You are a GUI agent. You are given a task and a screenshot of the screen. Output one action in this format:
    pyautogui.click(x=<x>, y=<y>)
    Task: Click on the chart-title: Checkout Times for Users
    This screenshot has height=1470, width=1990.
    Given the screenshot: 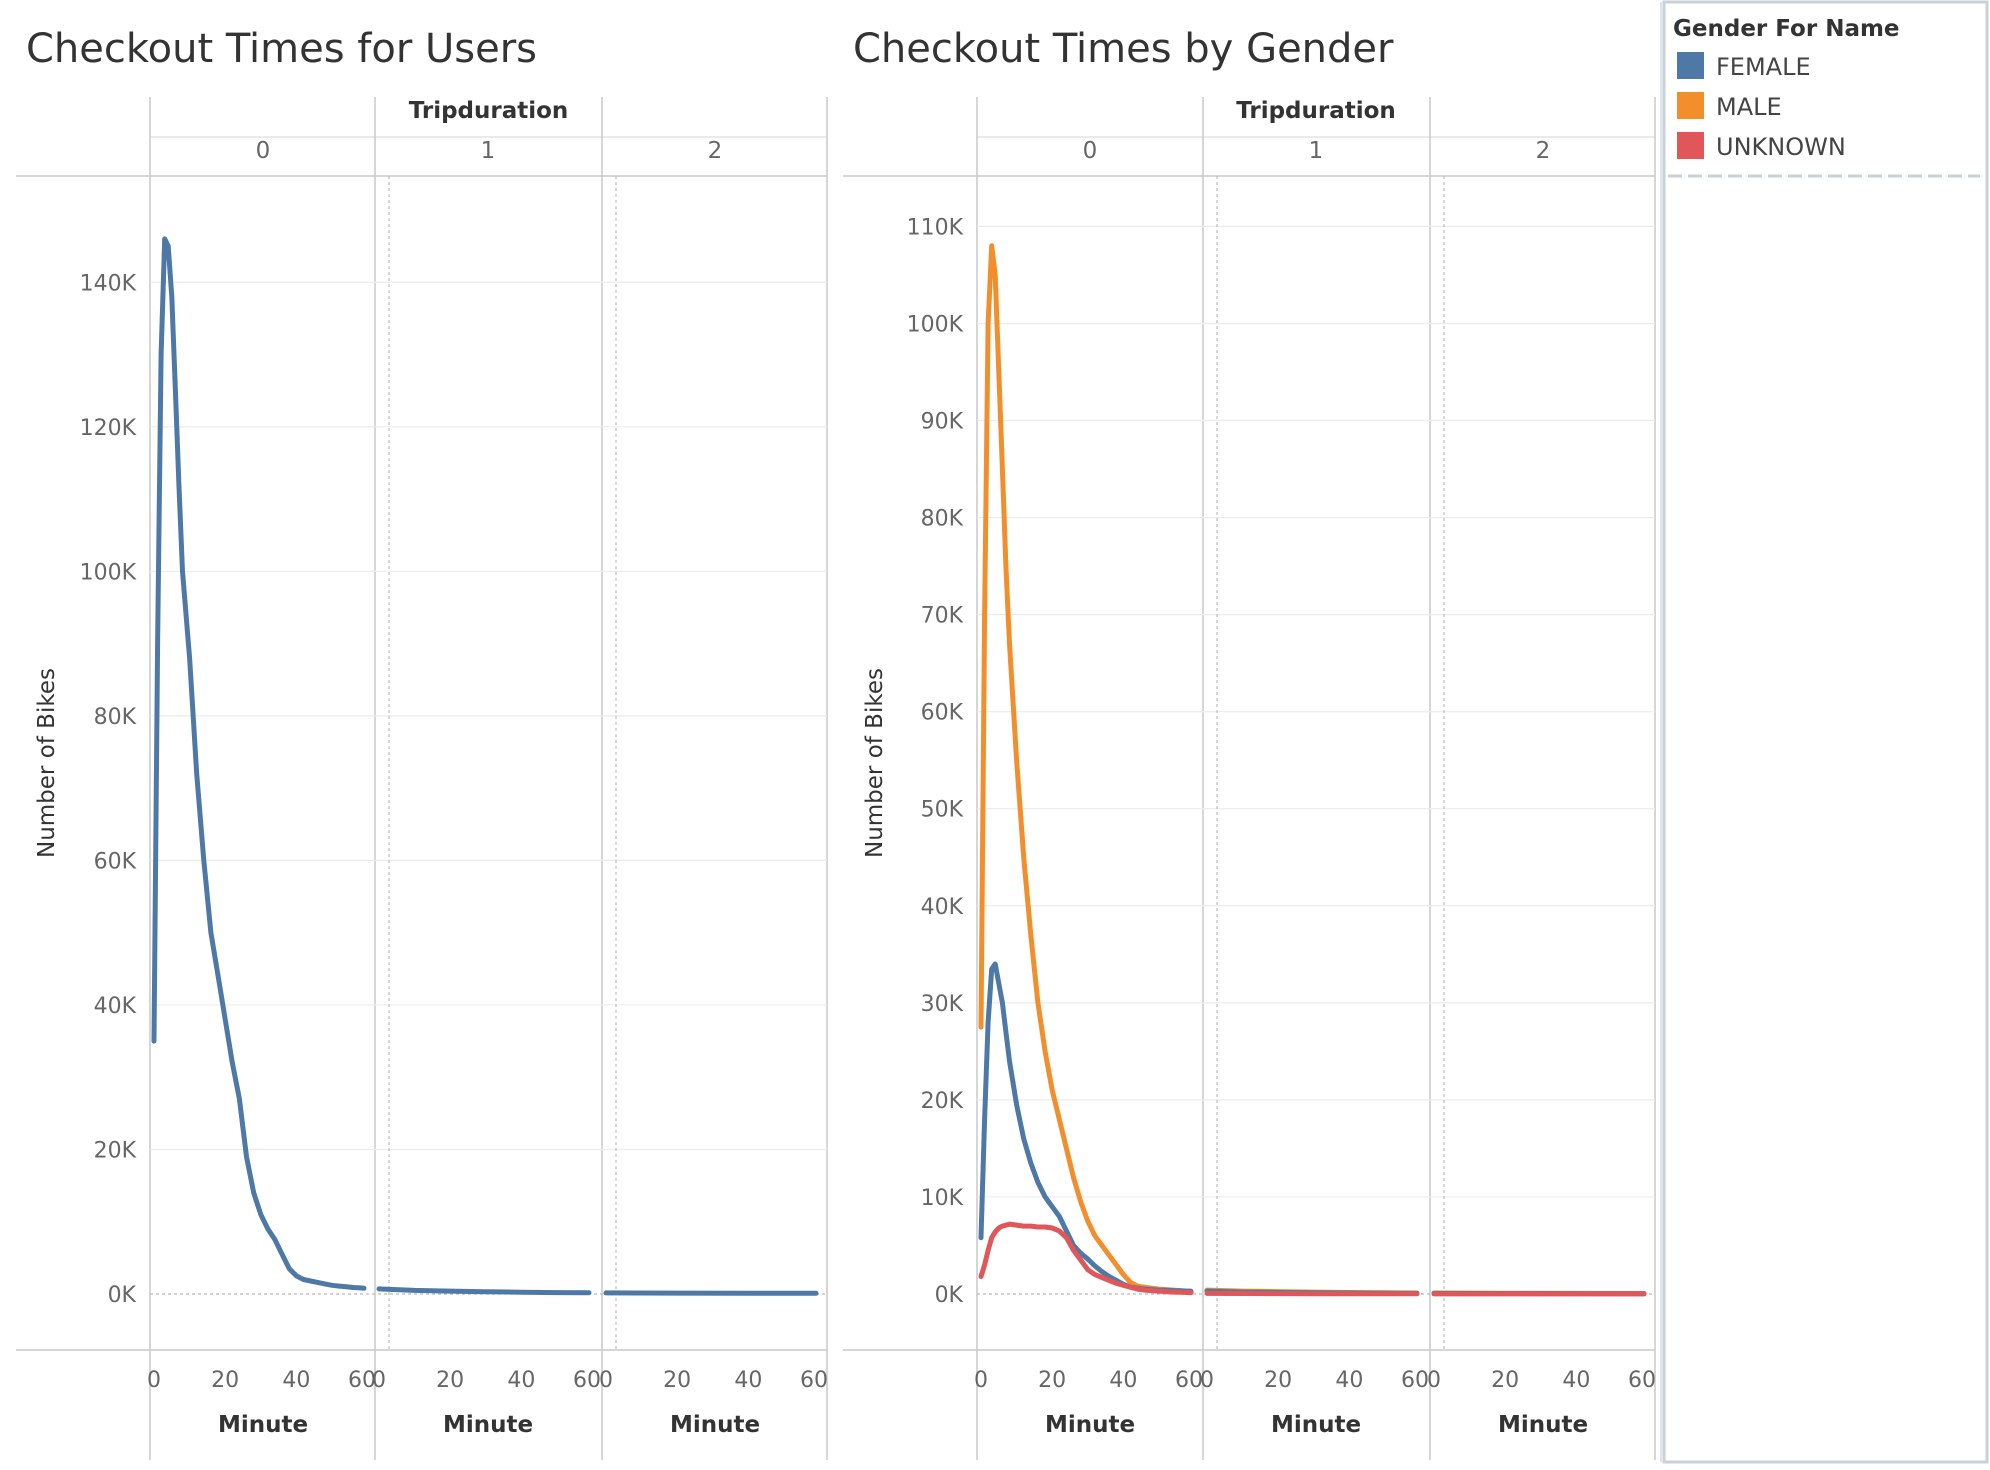 What is the action you would take?
    pyautogui.click(x=281, y=49)
    